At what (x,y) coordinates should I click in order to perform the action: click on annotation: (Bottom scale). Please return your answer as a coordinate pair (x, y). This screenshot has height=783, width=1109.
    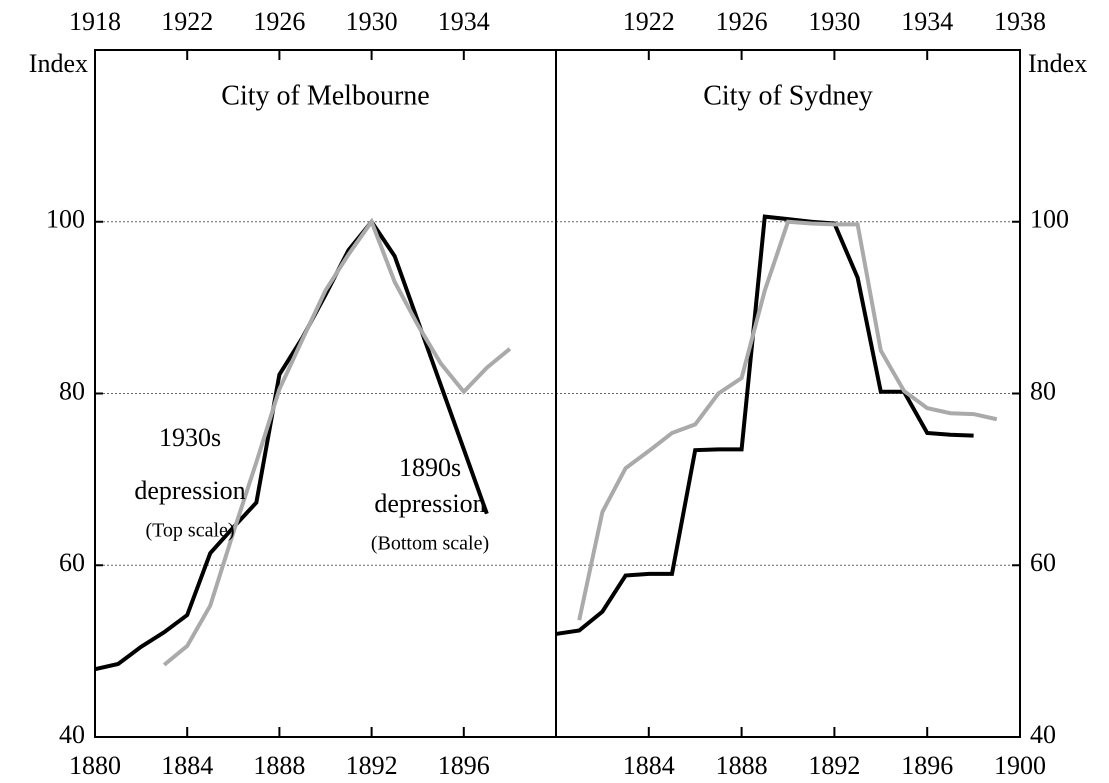
    Looking at the image, I should click on (430, 544).